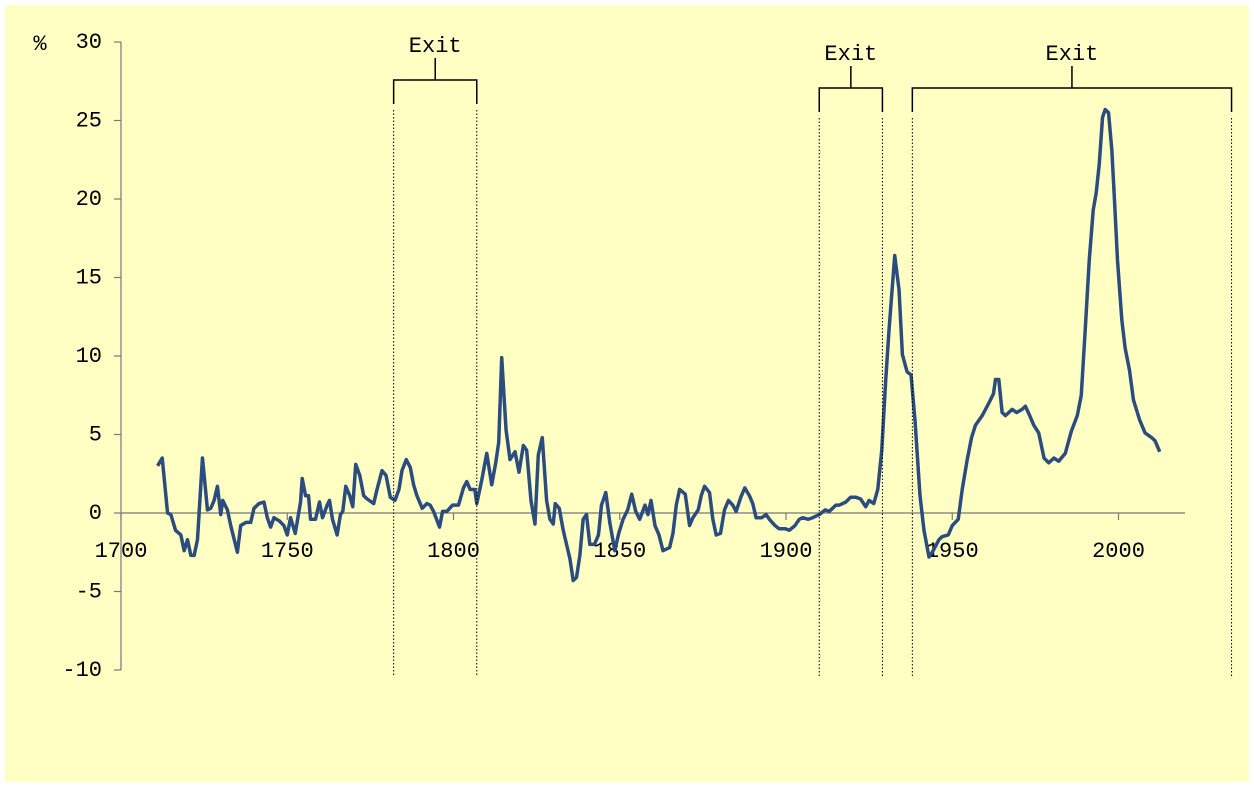 Image resolution: width=1254 pixels, height=787 pixels. I want to click on x-tick-label: 1850, so click(619, 551).